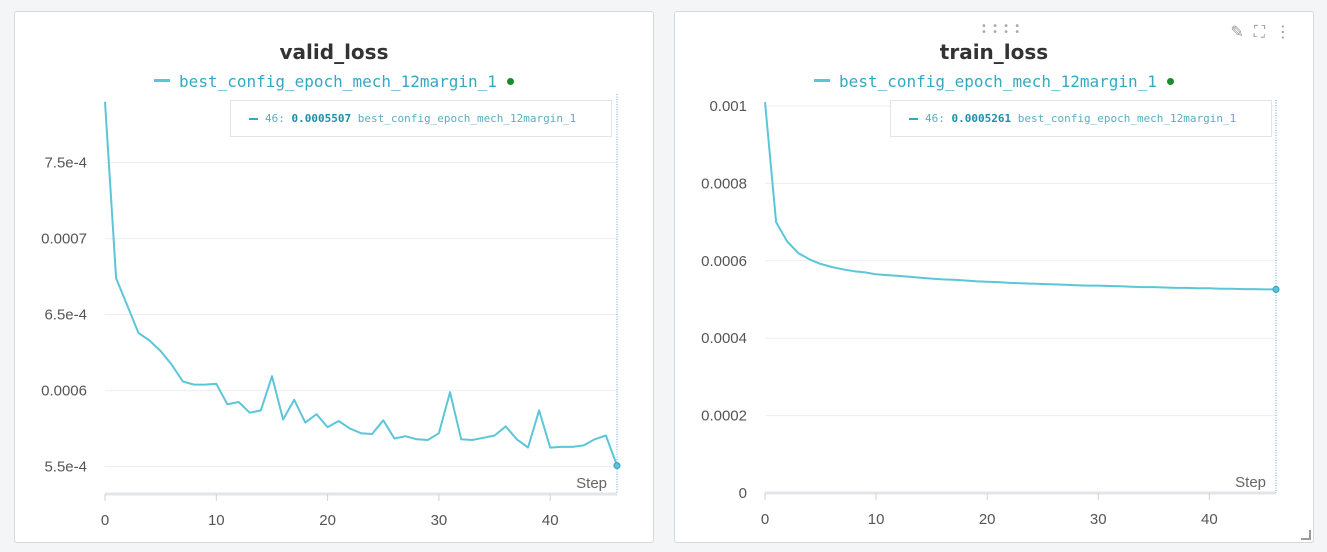  What do you see at coordinates (981, 118) in the screenshot?
I see `tooltip-value: 0.0005261` at bounding box center [981, 118].